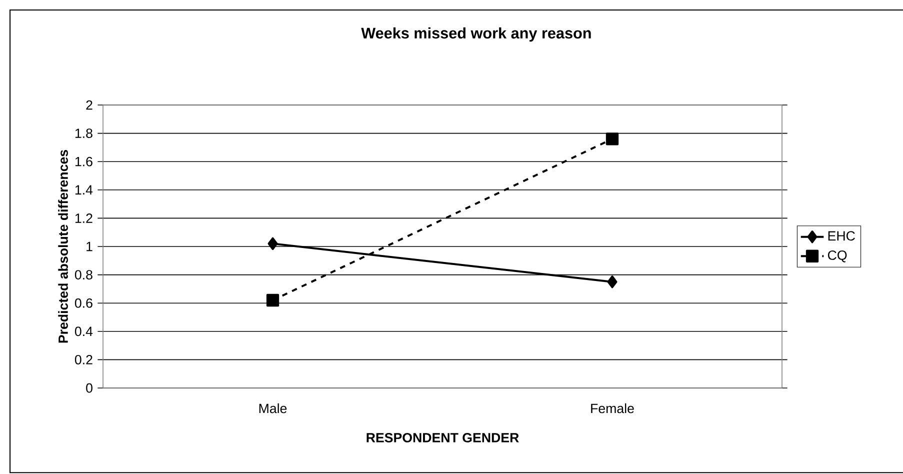 This screenshot has height=474, width=903. Describe the element at coordinates (83, 133) in the screenshot. I see `y-tick-label: 1.8` at that location.